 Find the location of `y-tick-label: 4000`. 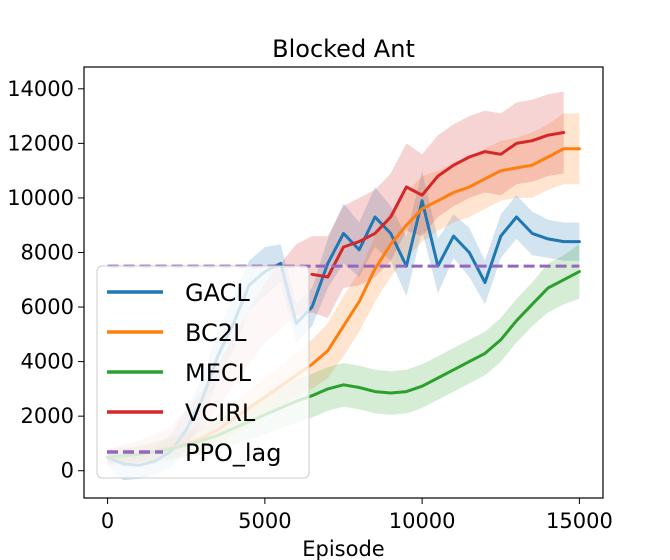

y-tick-label: 4000 is located at coordinates (47, 362).